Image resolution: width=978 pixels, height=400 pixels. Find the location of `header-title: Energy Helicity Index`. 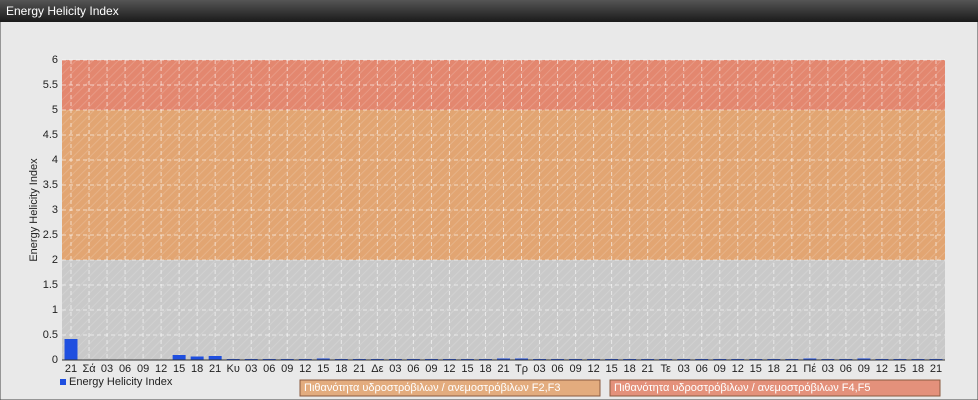

header-title: Energy Helicity Index is located at coordinates (62, 11).